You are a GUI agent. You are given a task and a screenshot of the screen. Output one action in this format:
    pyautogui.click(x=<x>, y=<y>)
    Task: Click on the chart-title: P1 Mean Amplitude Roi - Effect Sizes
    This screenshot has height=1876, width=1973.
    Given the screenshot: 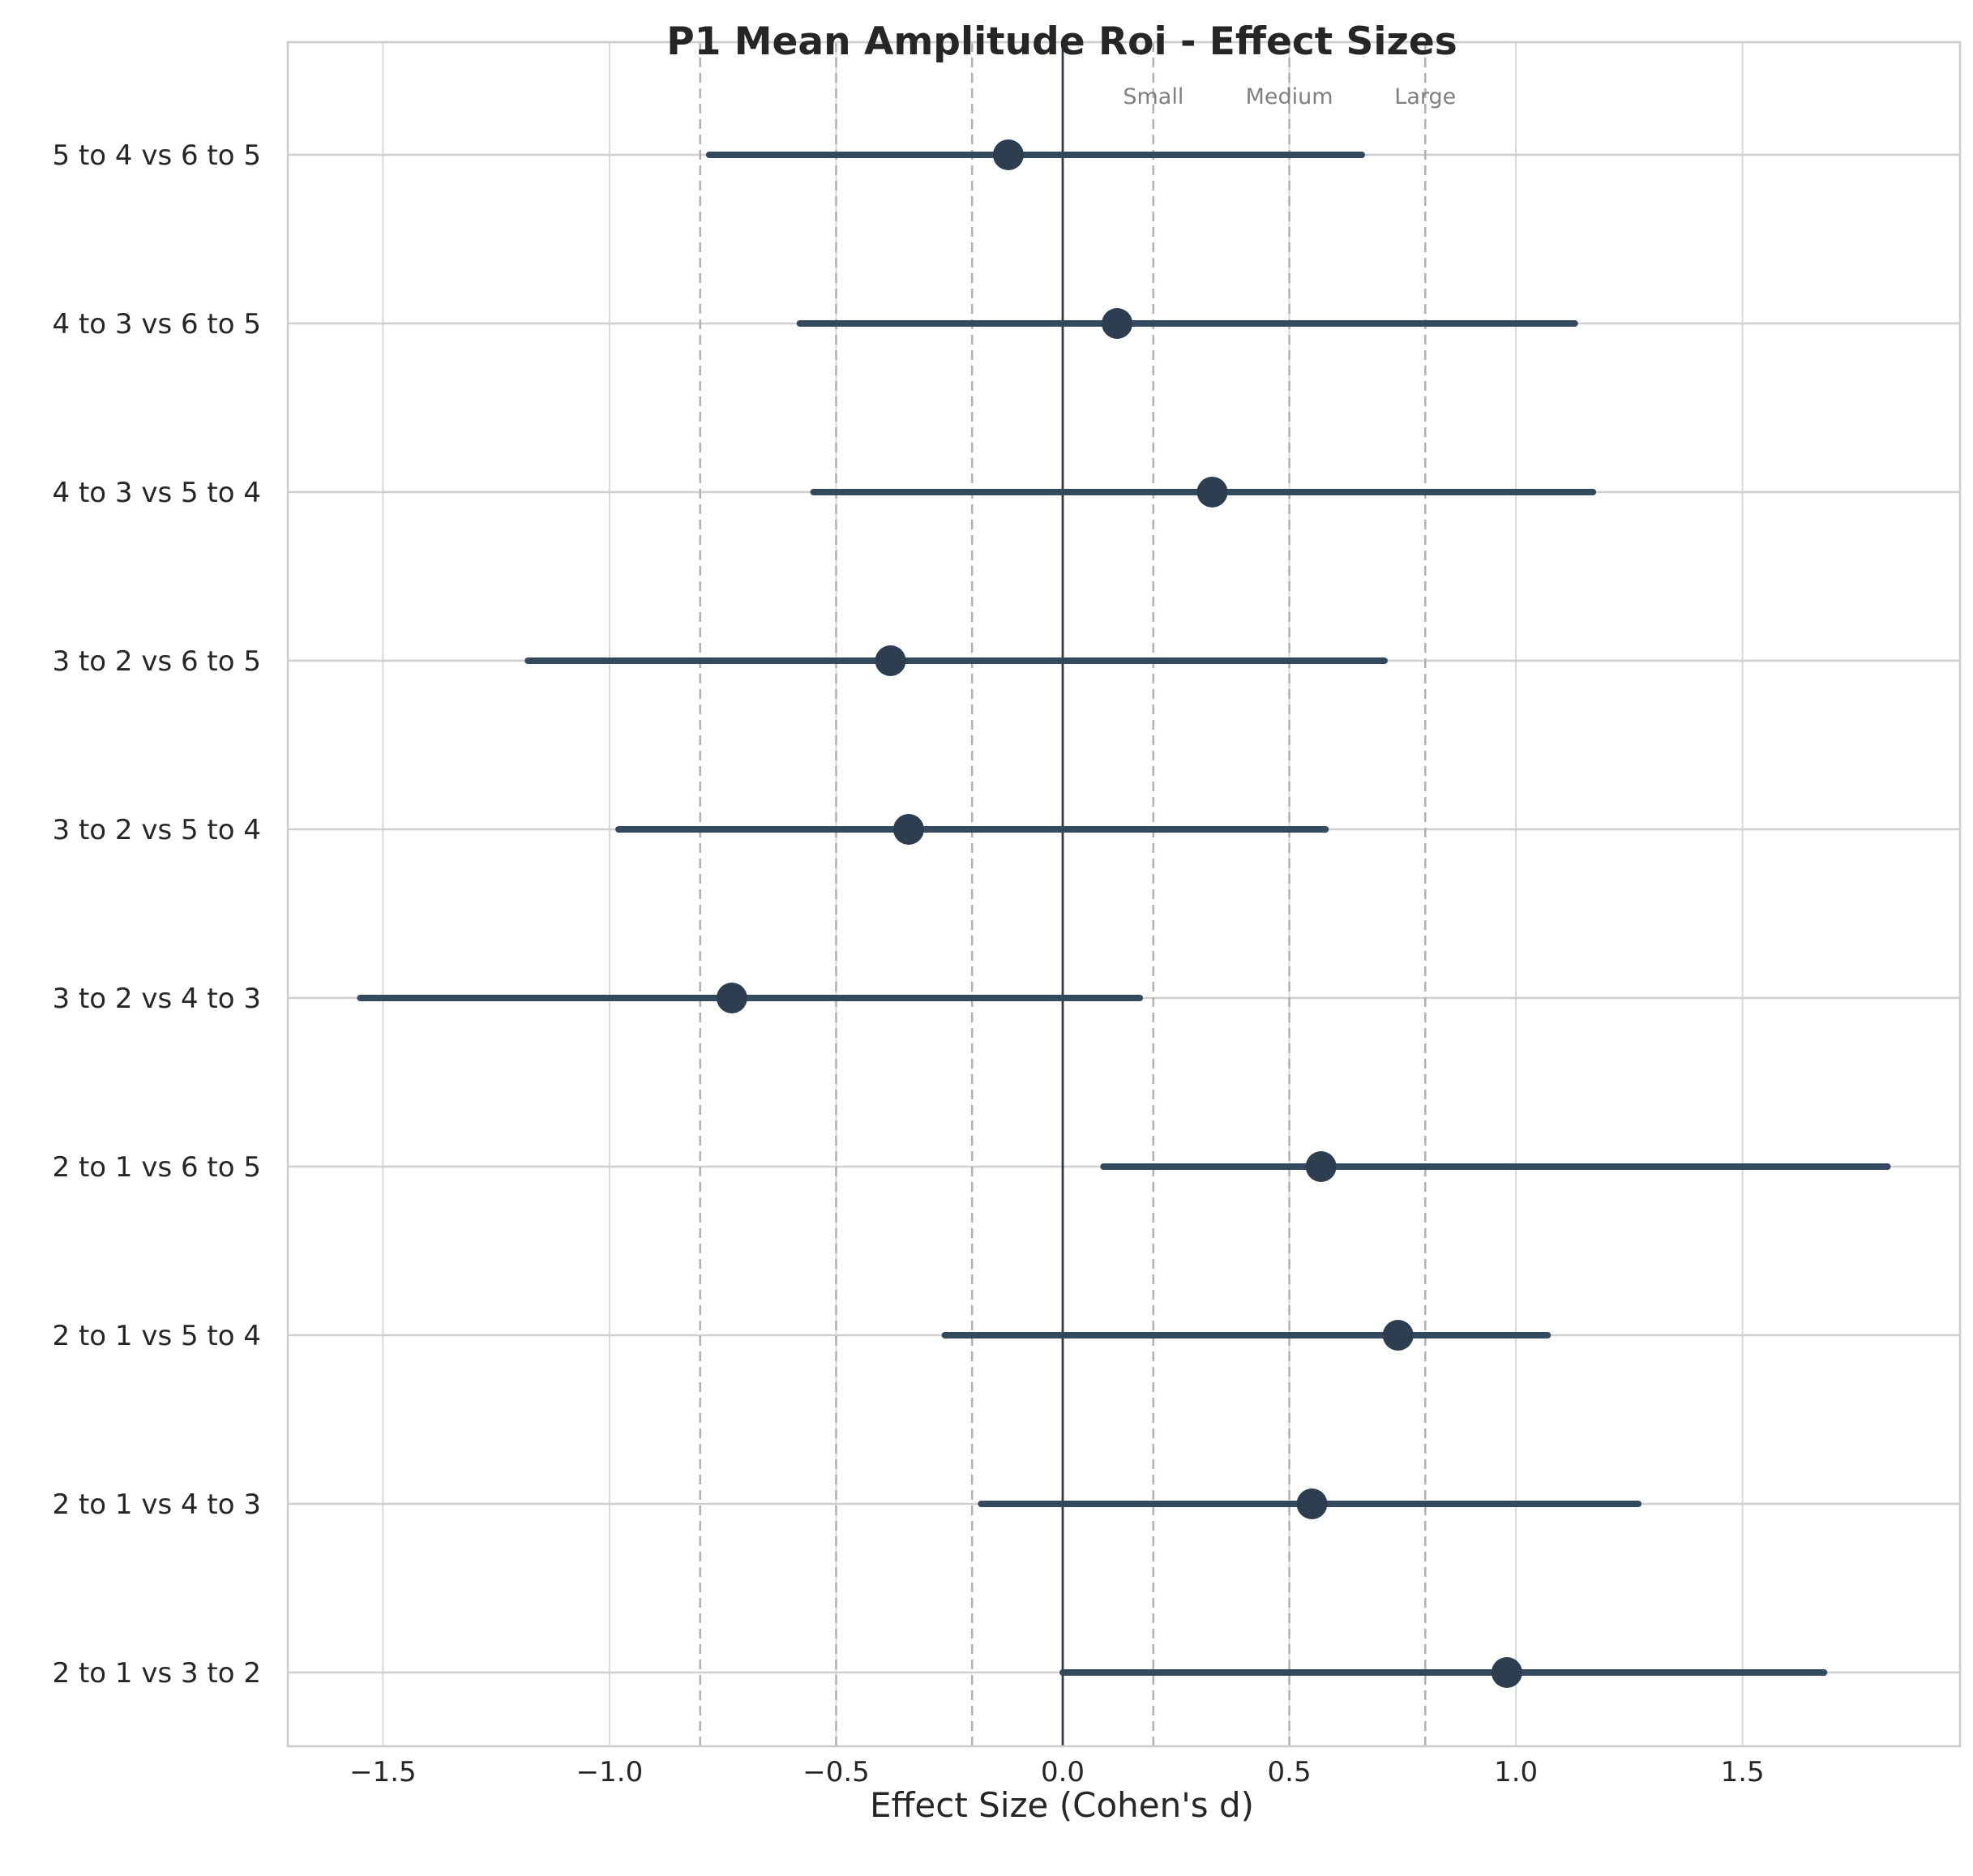 What is the action you would take?
    pyautogui.click(x=1061, y=41)
    